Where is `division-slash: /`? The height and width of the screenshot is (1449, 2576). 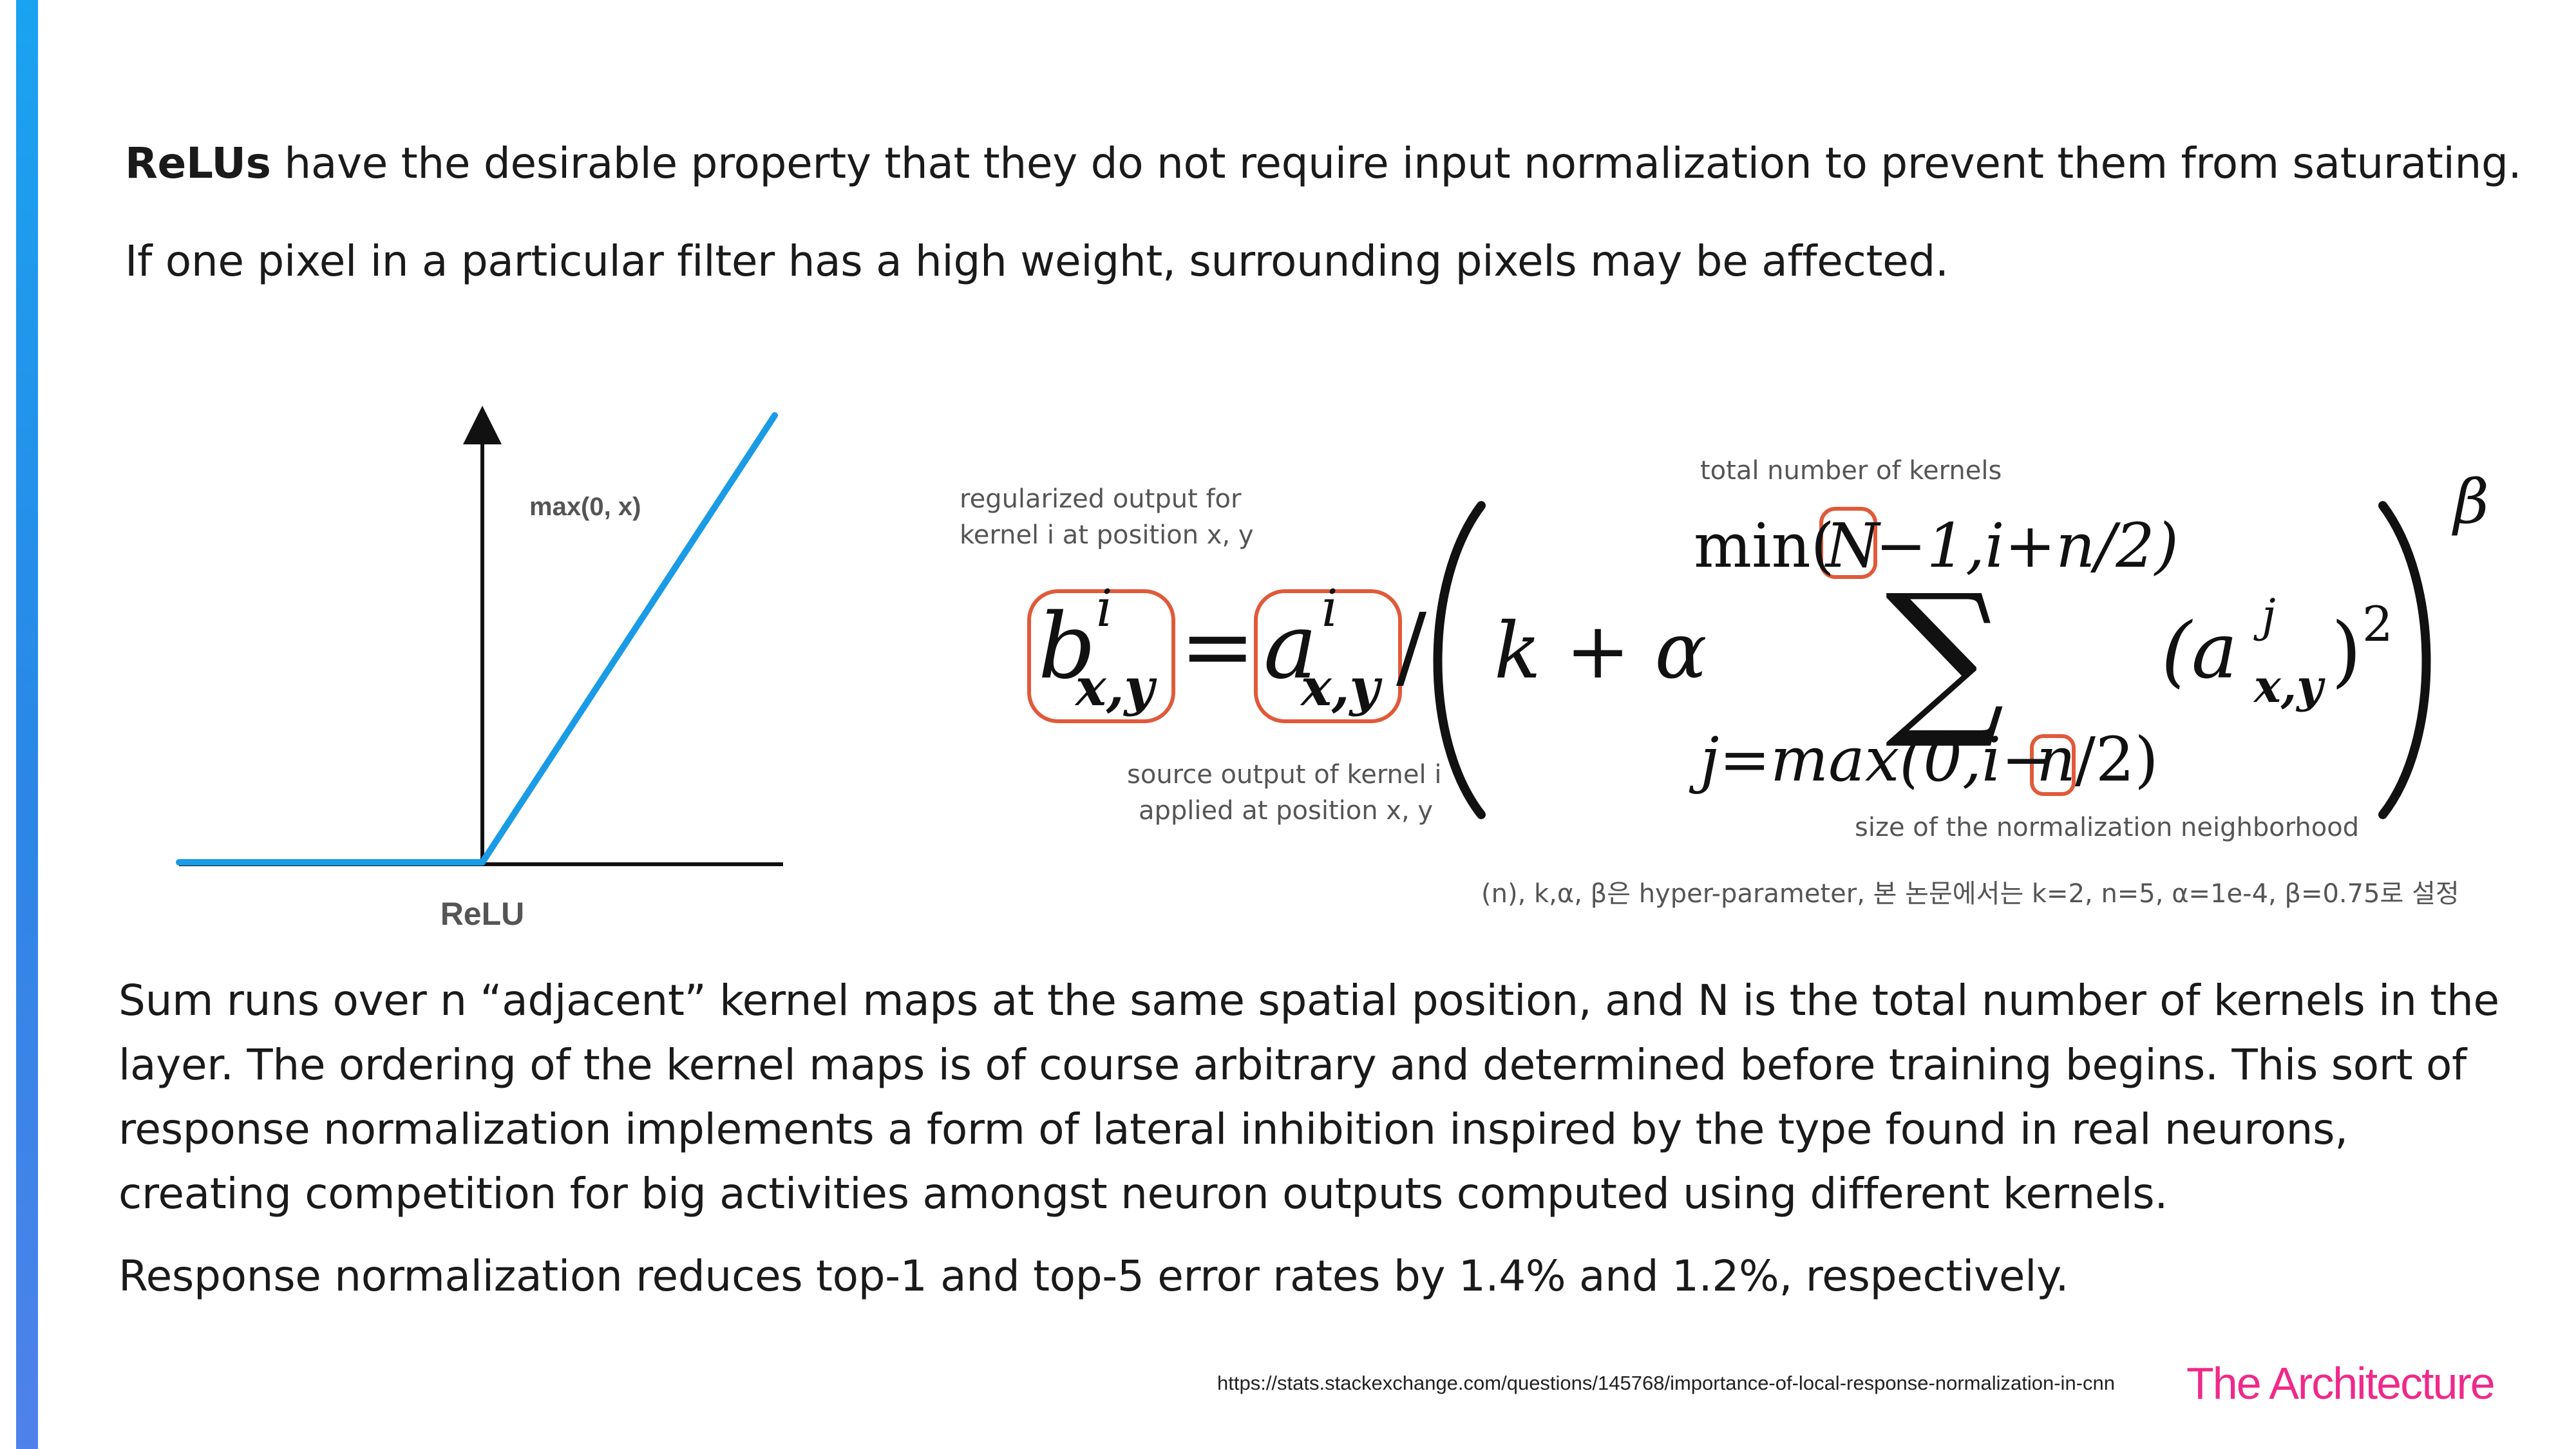 division-slash: / is located at coordinates (1411, 646).